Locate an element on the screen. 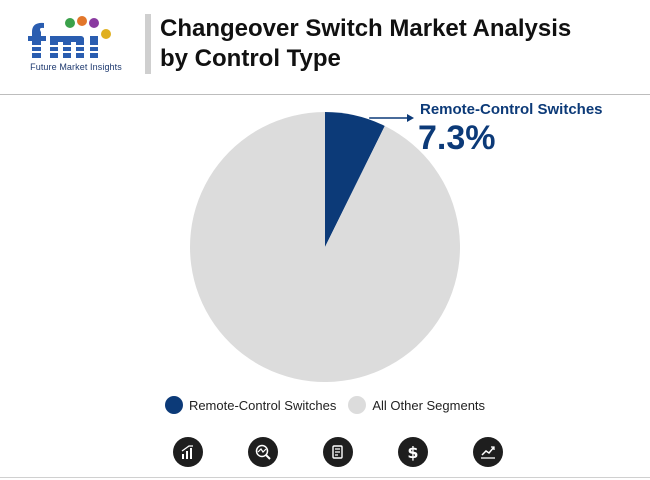  fmi-logo: Future Market Insights is located at coordinates (76, 46).